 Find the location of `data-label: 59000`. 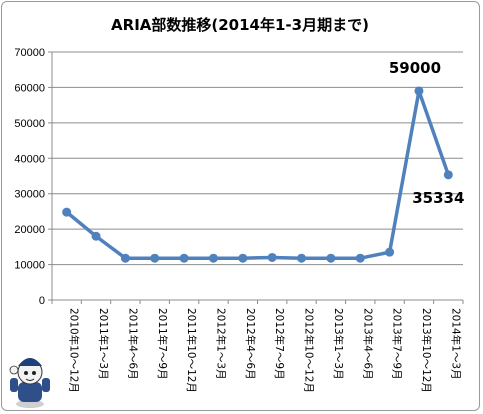

data-label: 59000 is located at coordinates (415, 68).